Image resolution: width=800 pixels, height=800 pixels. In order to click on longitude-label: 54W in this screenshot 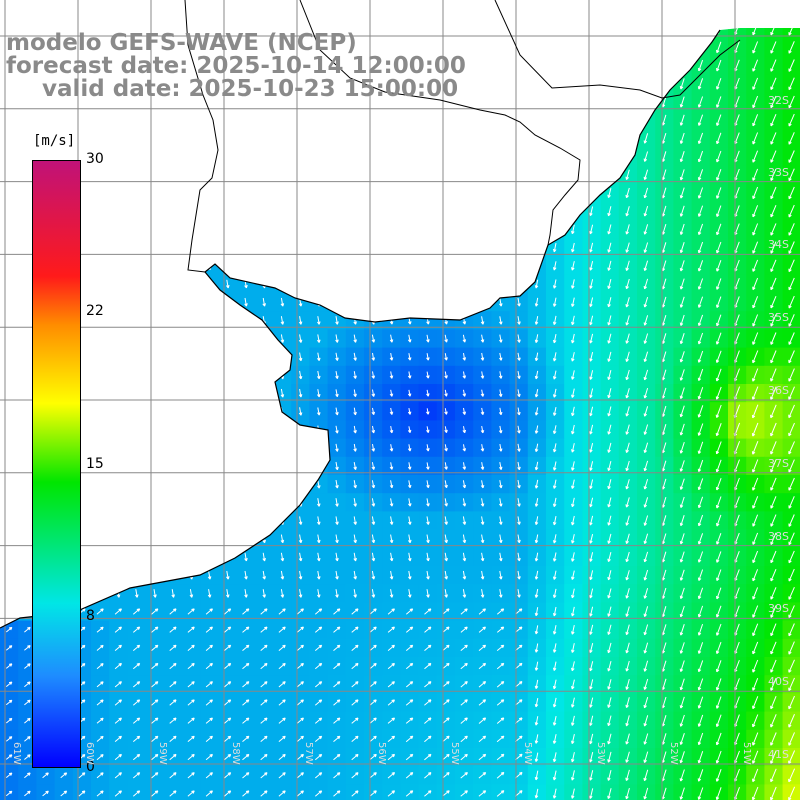, I will do `click(527, 753)`.